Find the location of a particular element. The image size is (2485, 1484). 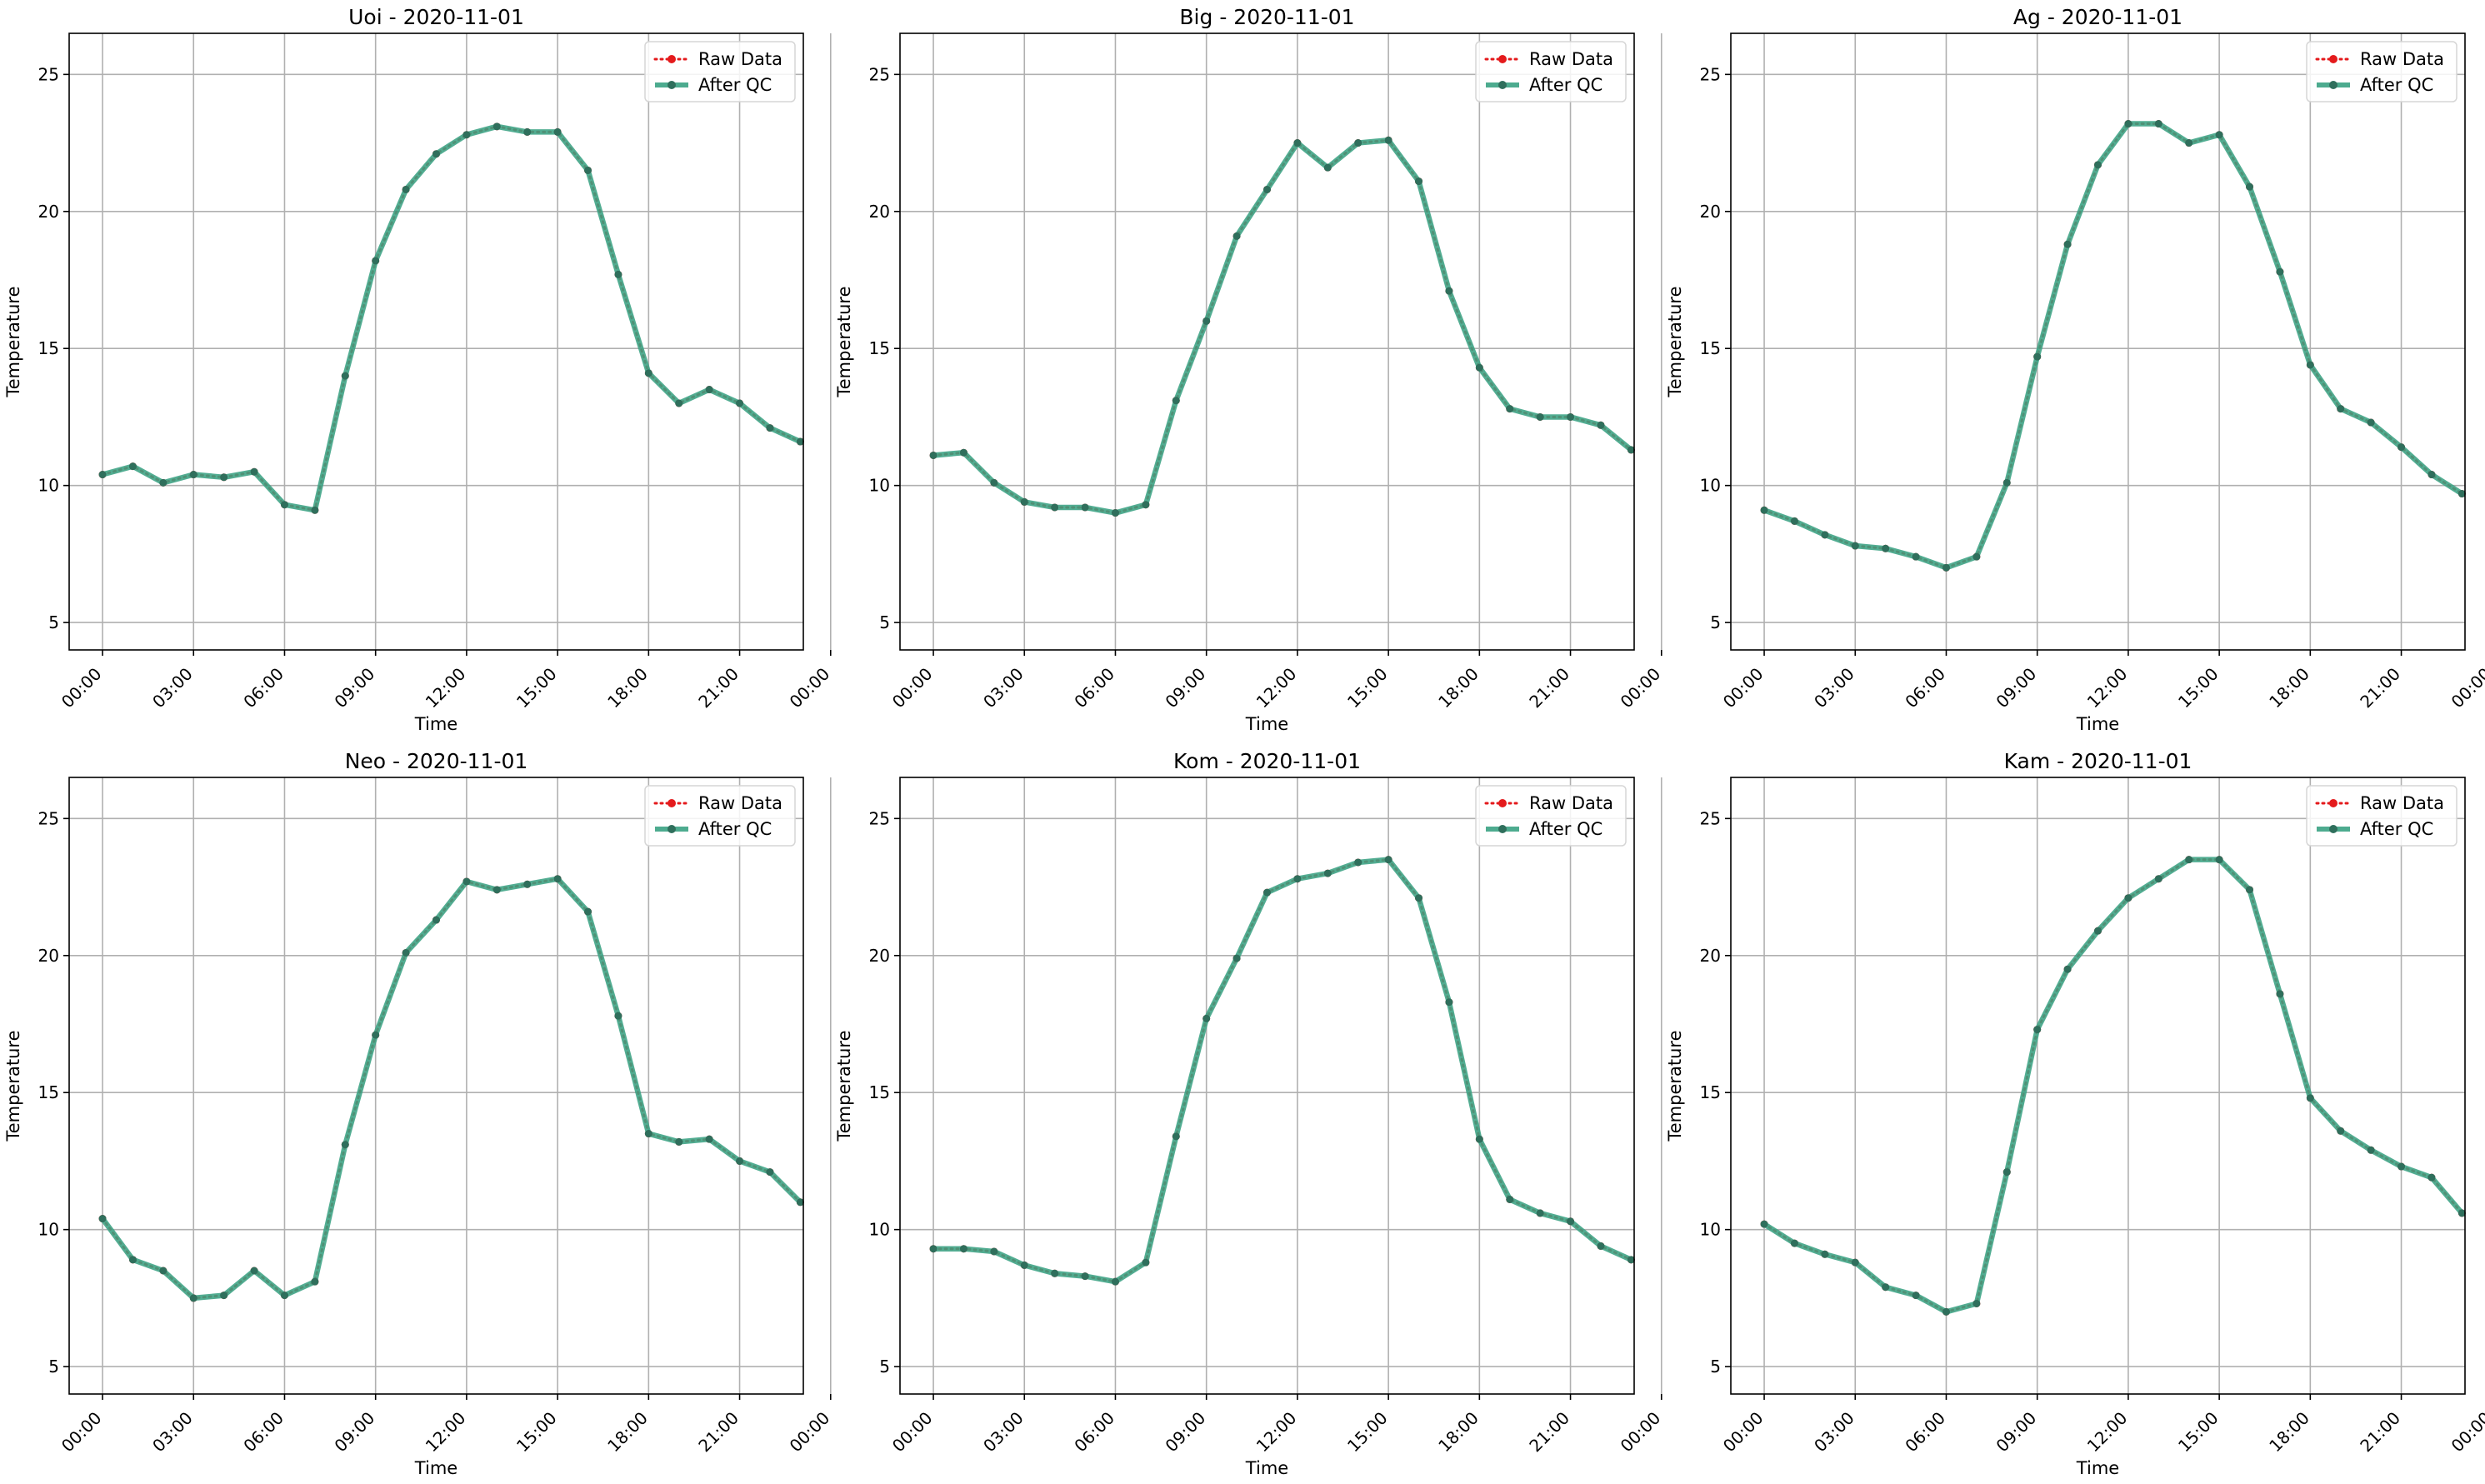

plot-frame is located at coordinates (1267, 341).